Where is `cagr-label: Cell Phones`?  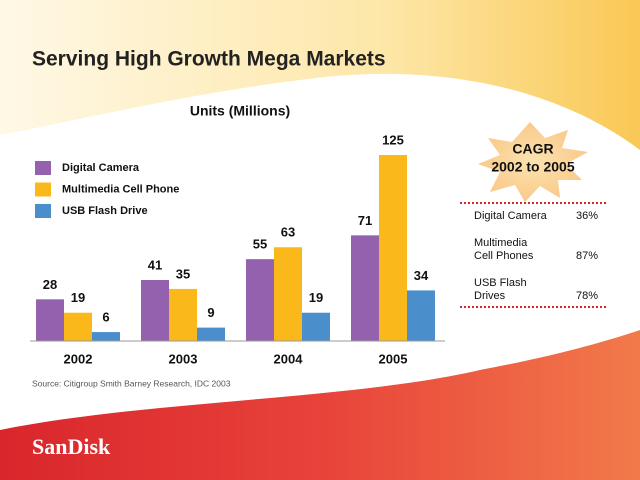
cagr-label: Cell Phones is located at coordinates (504, 256).